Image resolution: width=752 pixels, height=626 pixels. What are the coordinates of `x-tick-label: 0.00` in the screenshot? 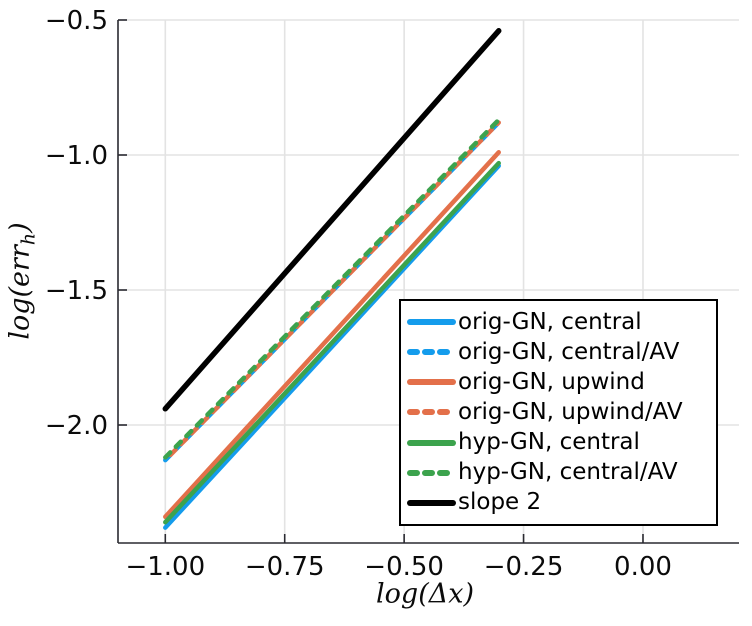 It's located at (643, 567).